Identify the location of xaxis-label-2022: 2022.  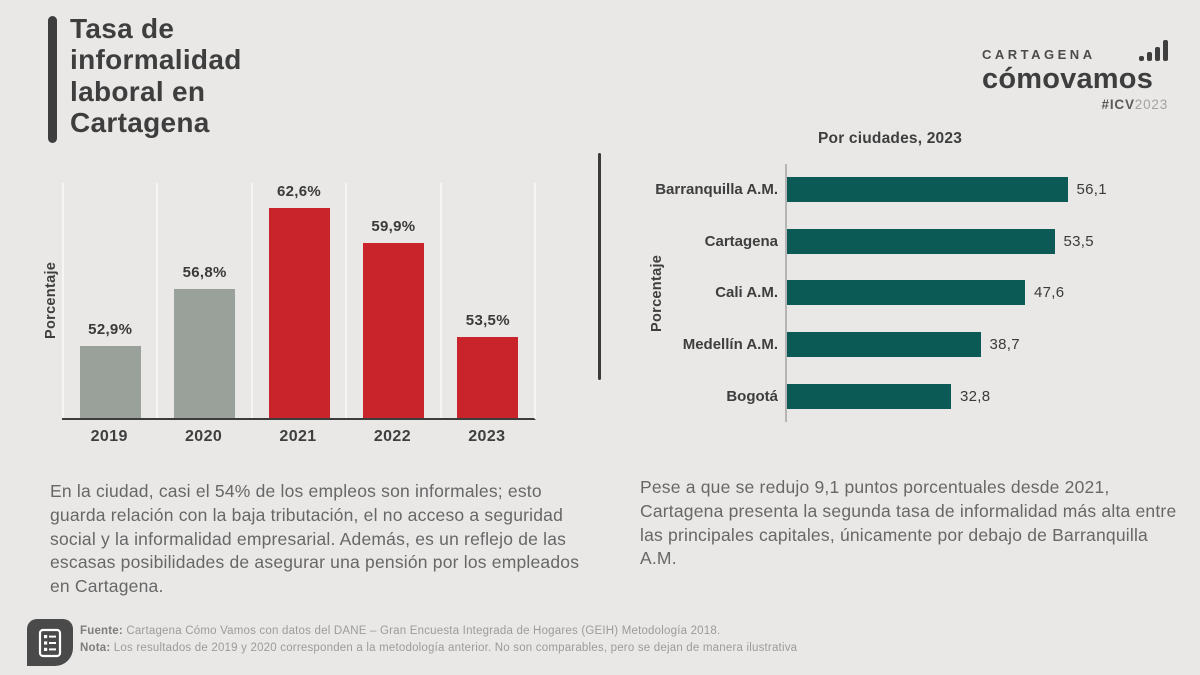
(392, 436).